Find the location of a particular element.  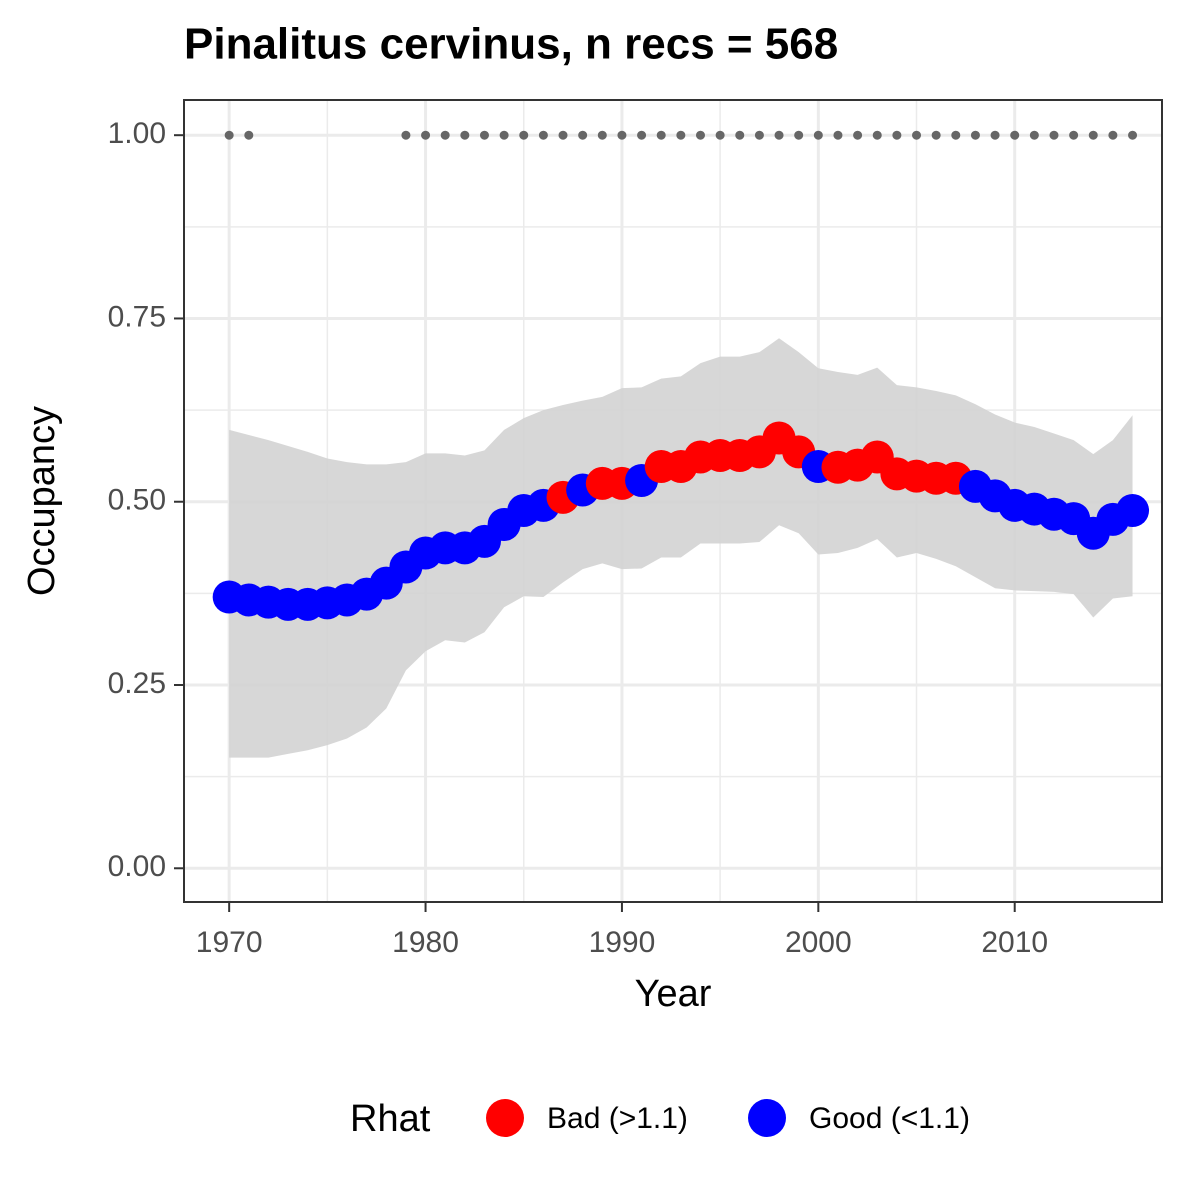

x-tick-label: 1980 is located at coordinates (425, 942).